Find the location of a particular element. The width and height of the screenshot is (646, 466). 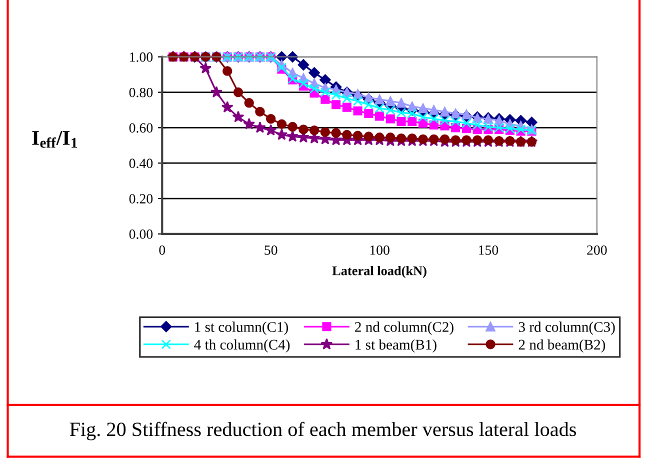

legend-label: 1 st beam(B1) is located at coordinates (396, 346).